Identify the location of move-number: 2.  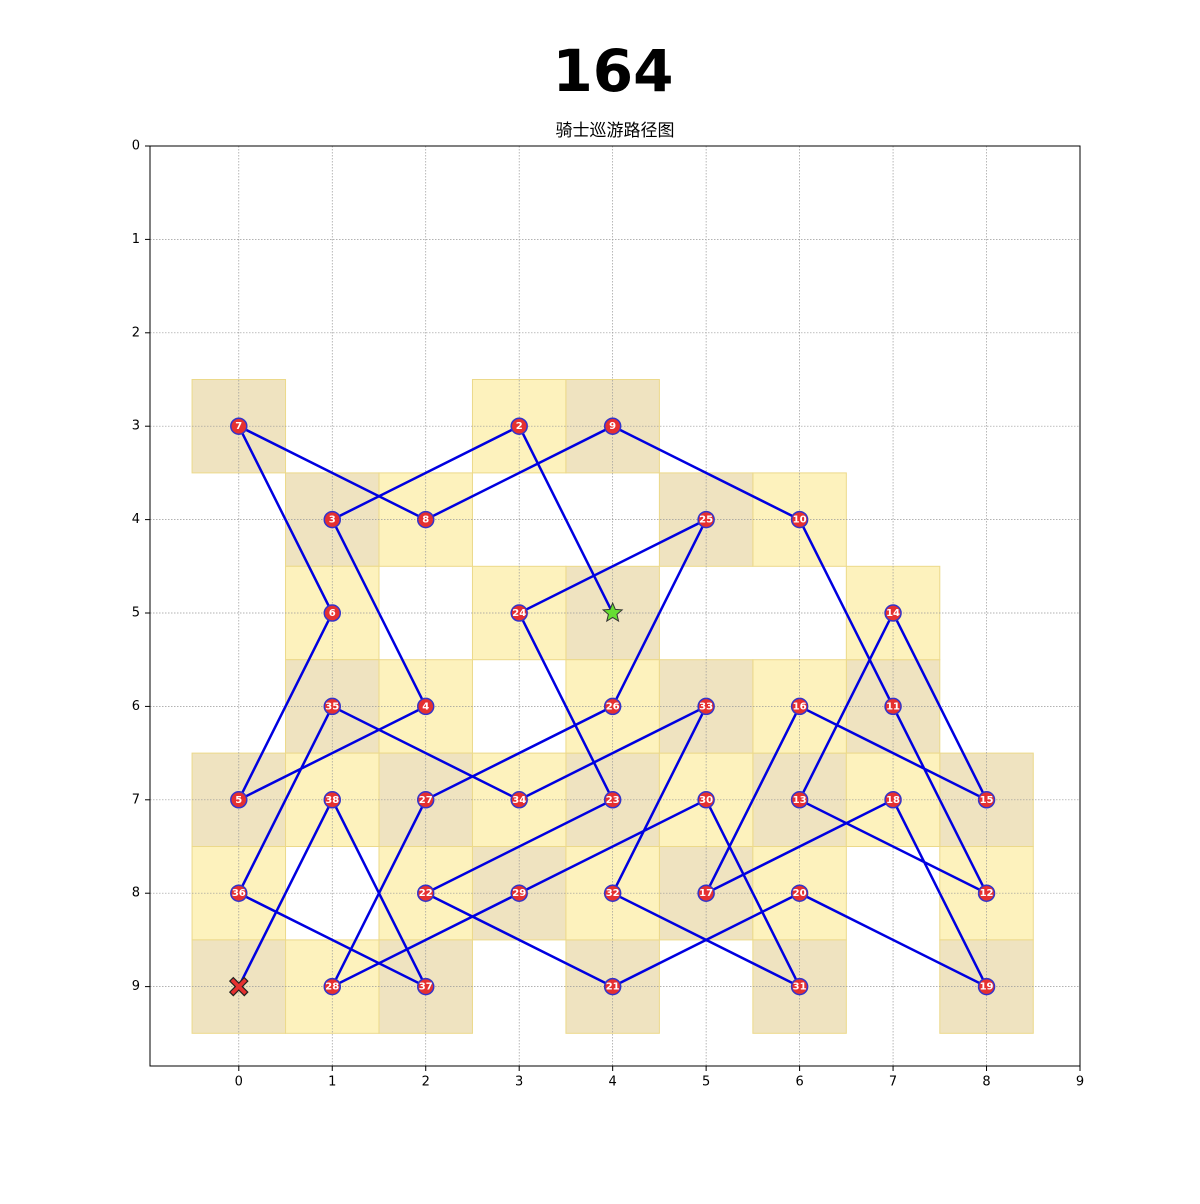
(519, 426).